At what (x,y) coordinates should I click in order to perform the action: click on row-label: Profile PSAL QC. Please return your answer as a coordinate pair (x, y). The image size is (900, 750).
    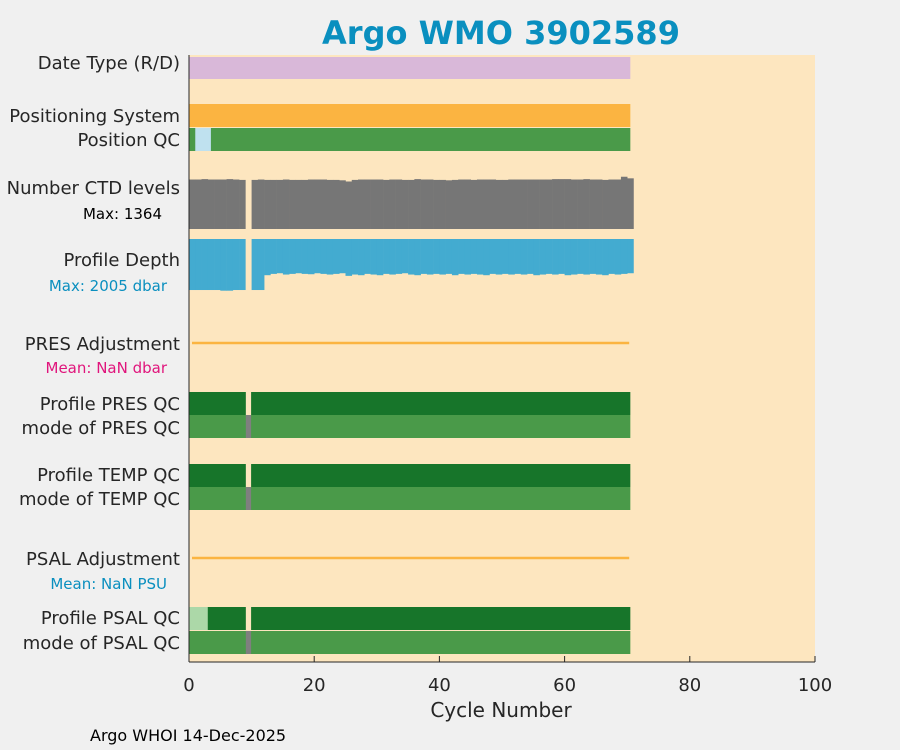
    Looking at the image, I should click on (110, 618).